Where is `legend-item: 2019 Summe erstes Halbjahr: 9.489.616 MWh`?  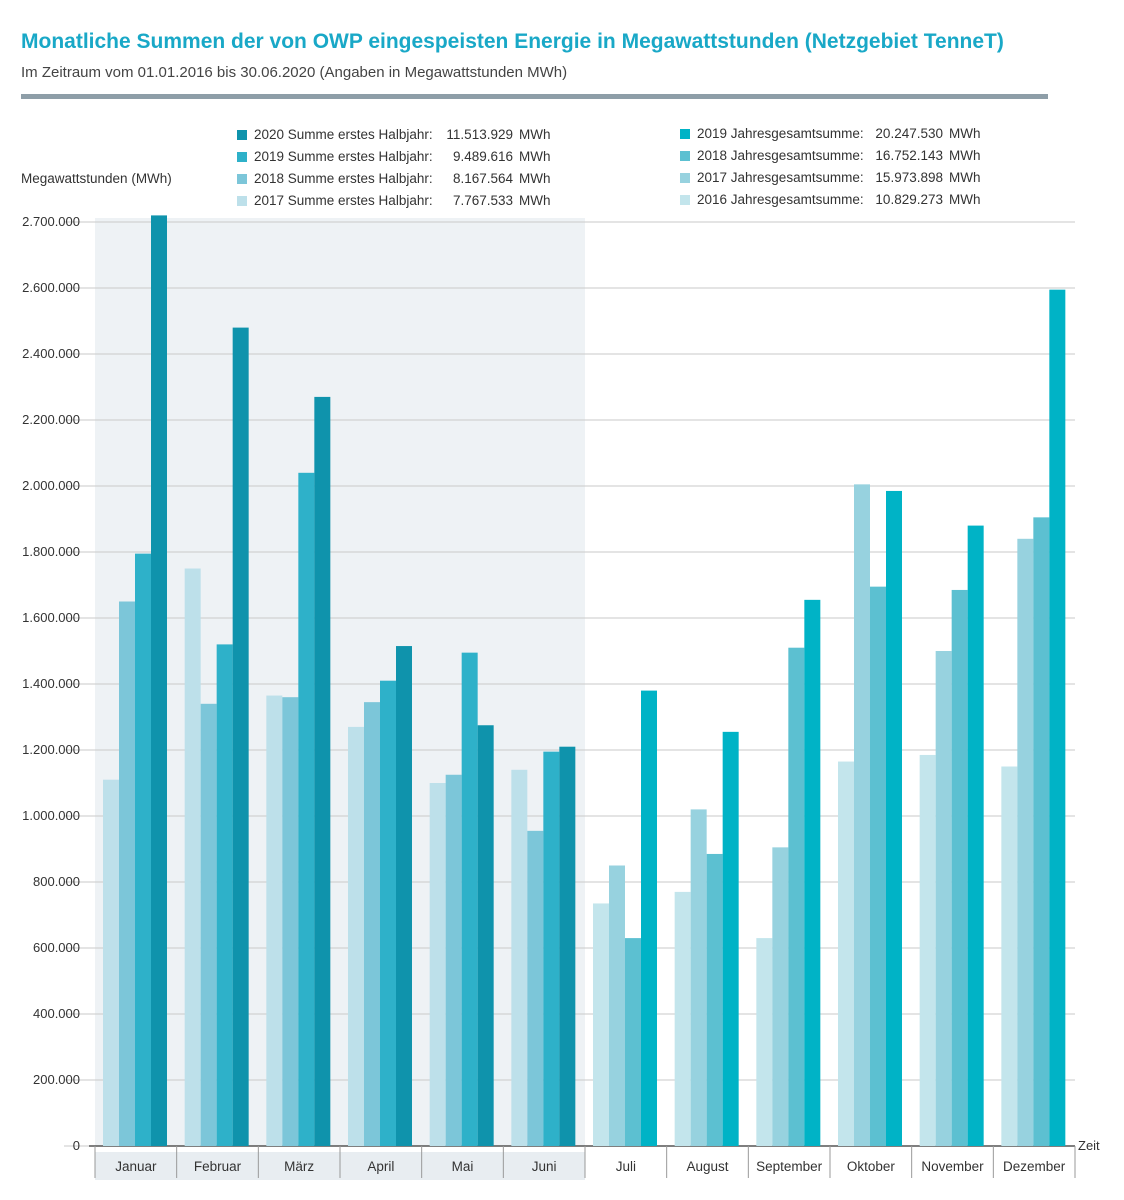 legend-item: 2019 Summe erstes Halbjahr: 9.489.616 MWh is located at coordinates (394, 156).